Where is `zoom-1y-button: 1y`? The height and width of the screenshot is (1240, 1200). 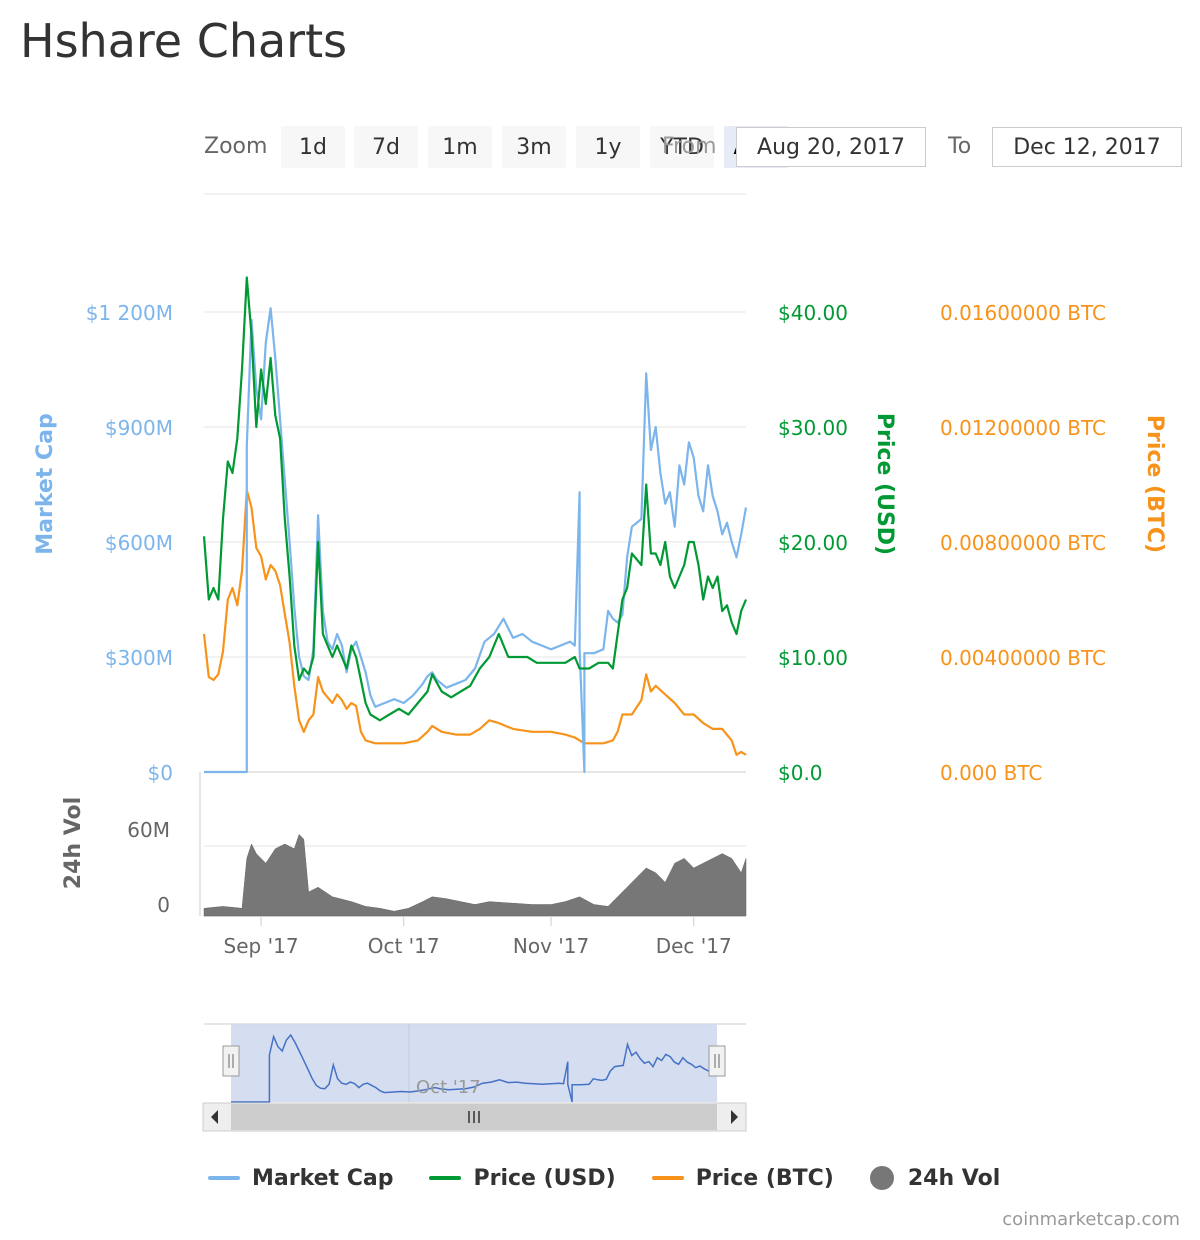
zoom-1y-button: 1y is located at coordinates (608, 147).